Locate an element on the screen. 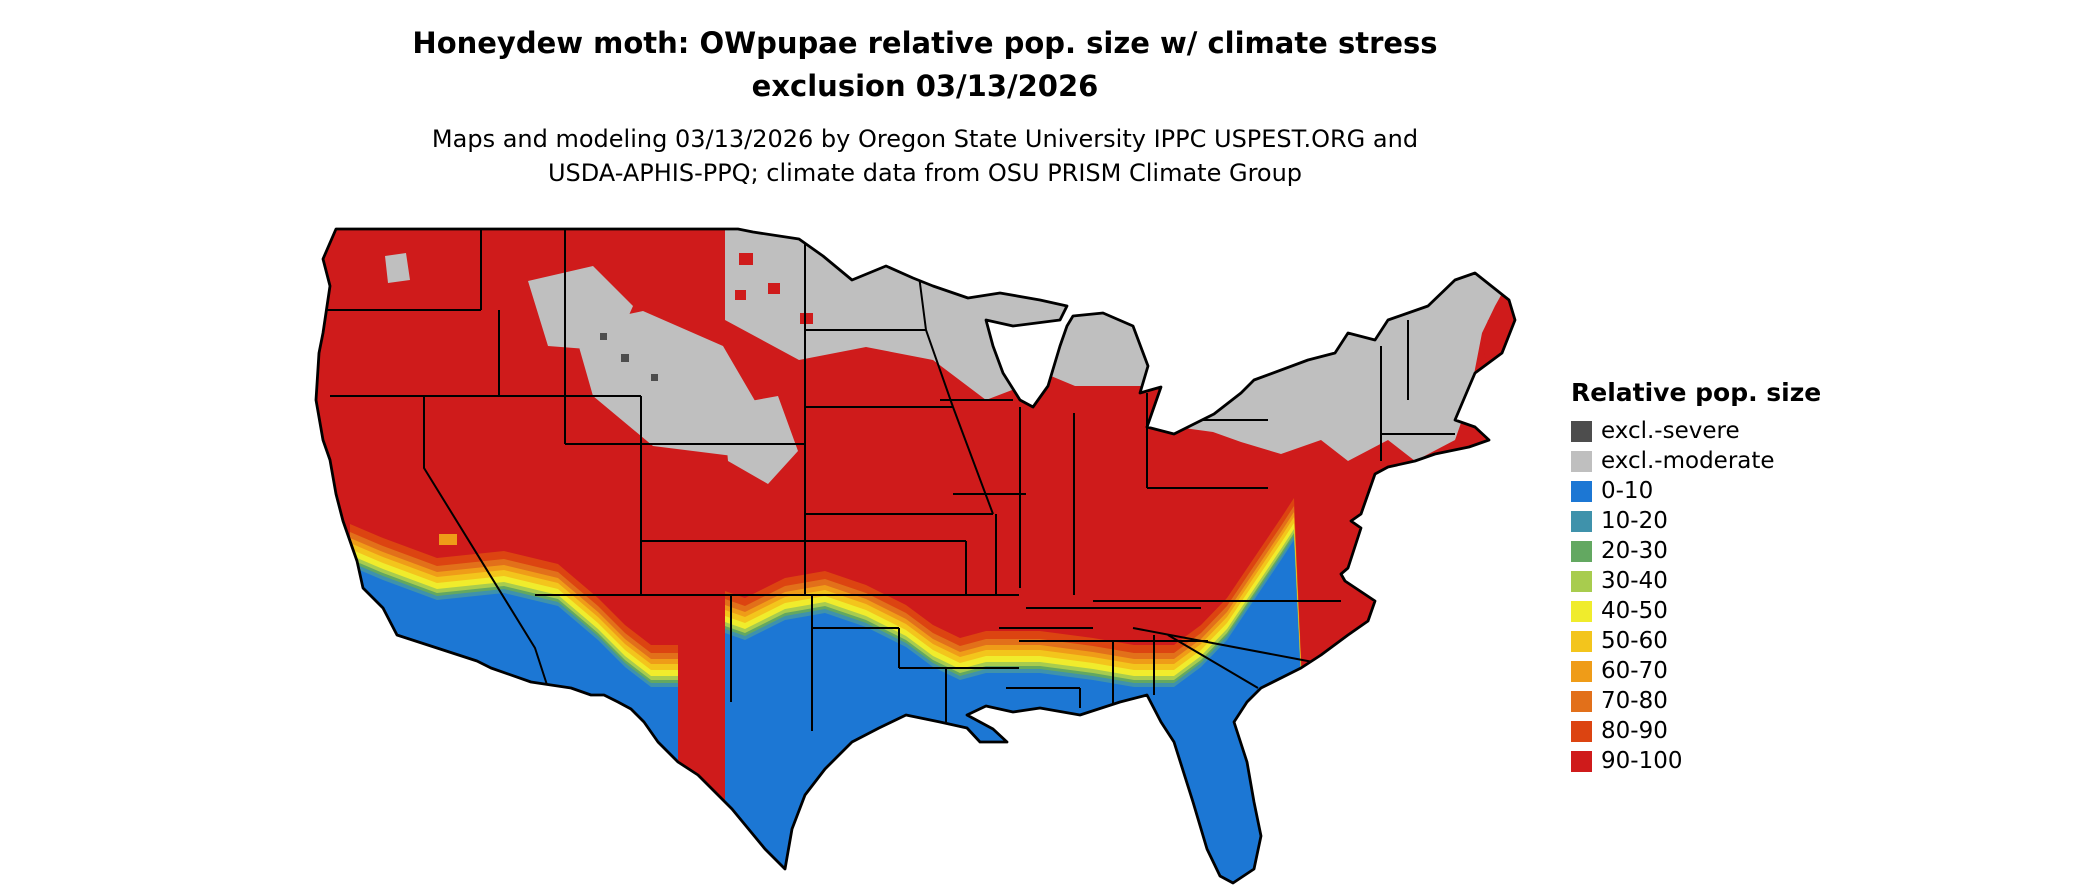  legend-label: 60-70 is located at coordinates (1634, 671).